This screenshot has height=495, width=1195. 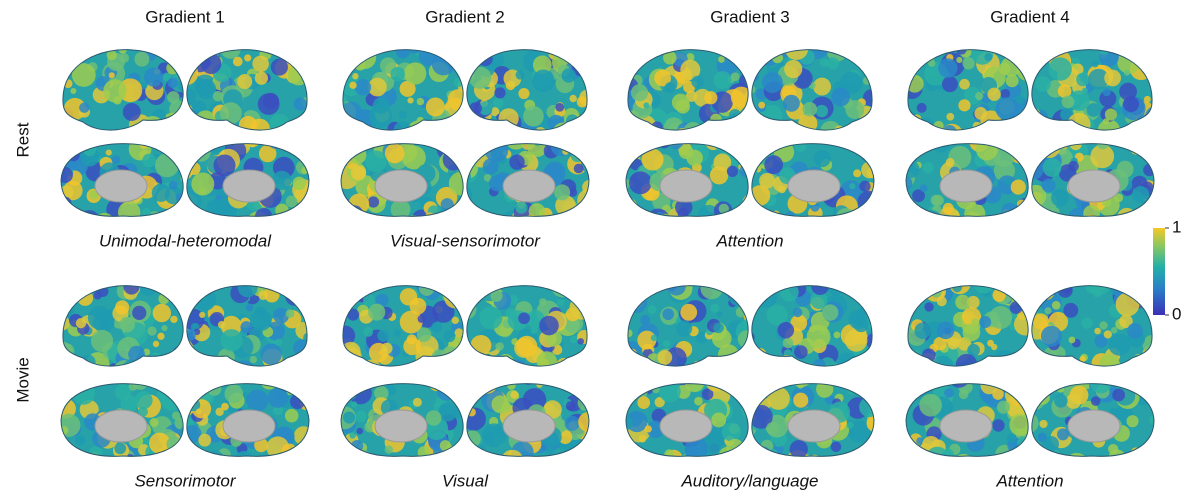 I want to click on row-label: Movie, so click(x=22, y=379).